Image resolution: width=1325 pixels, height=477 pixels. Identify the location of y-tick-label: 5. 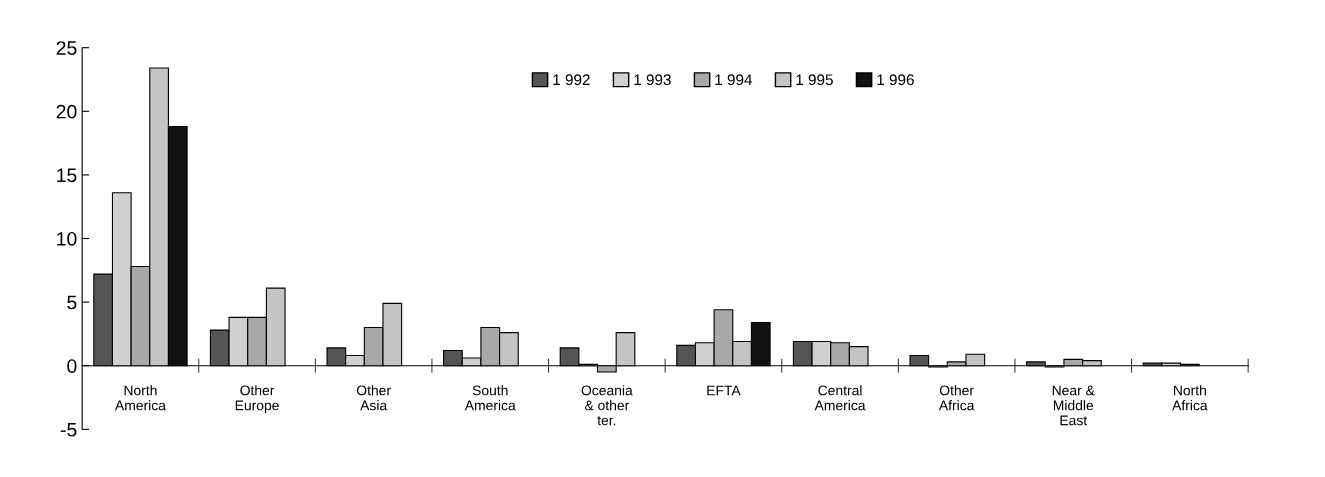
(72, 302).